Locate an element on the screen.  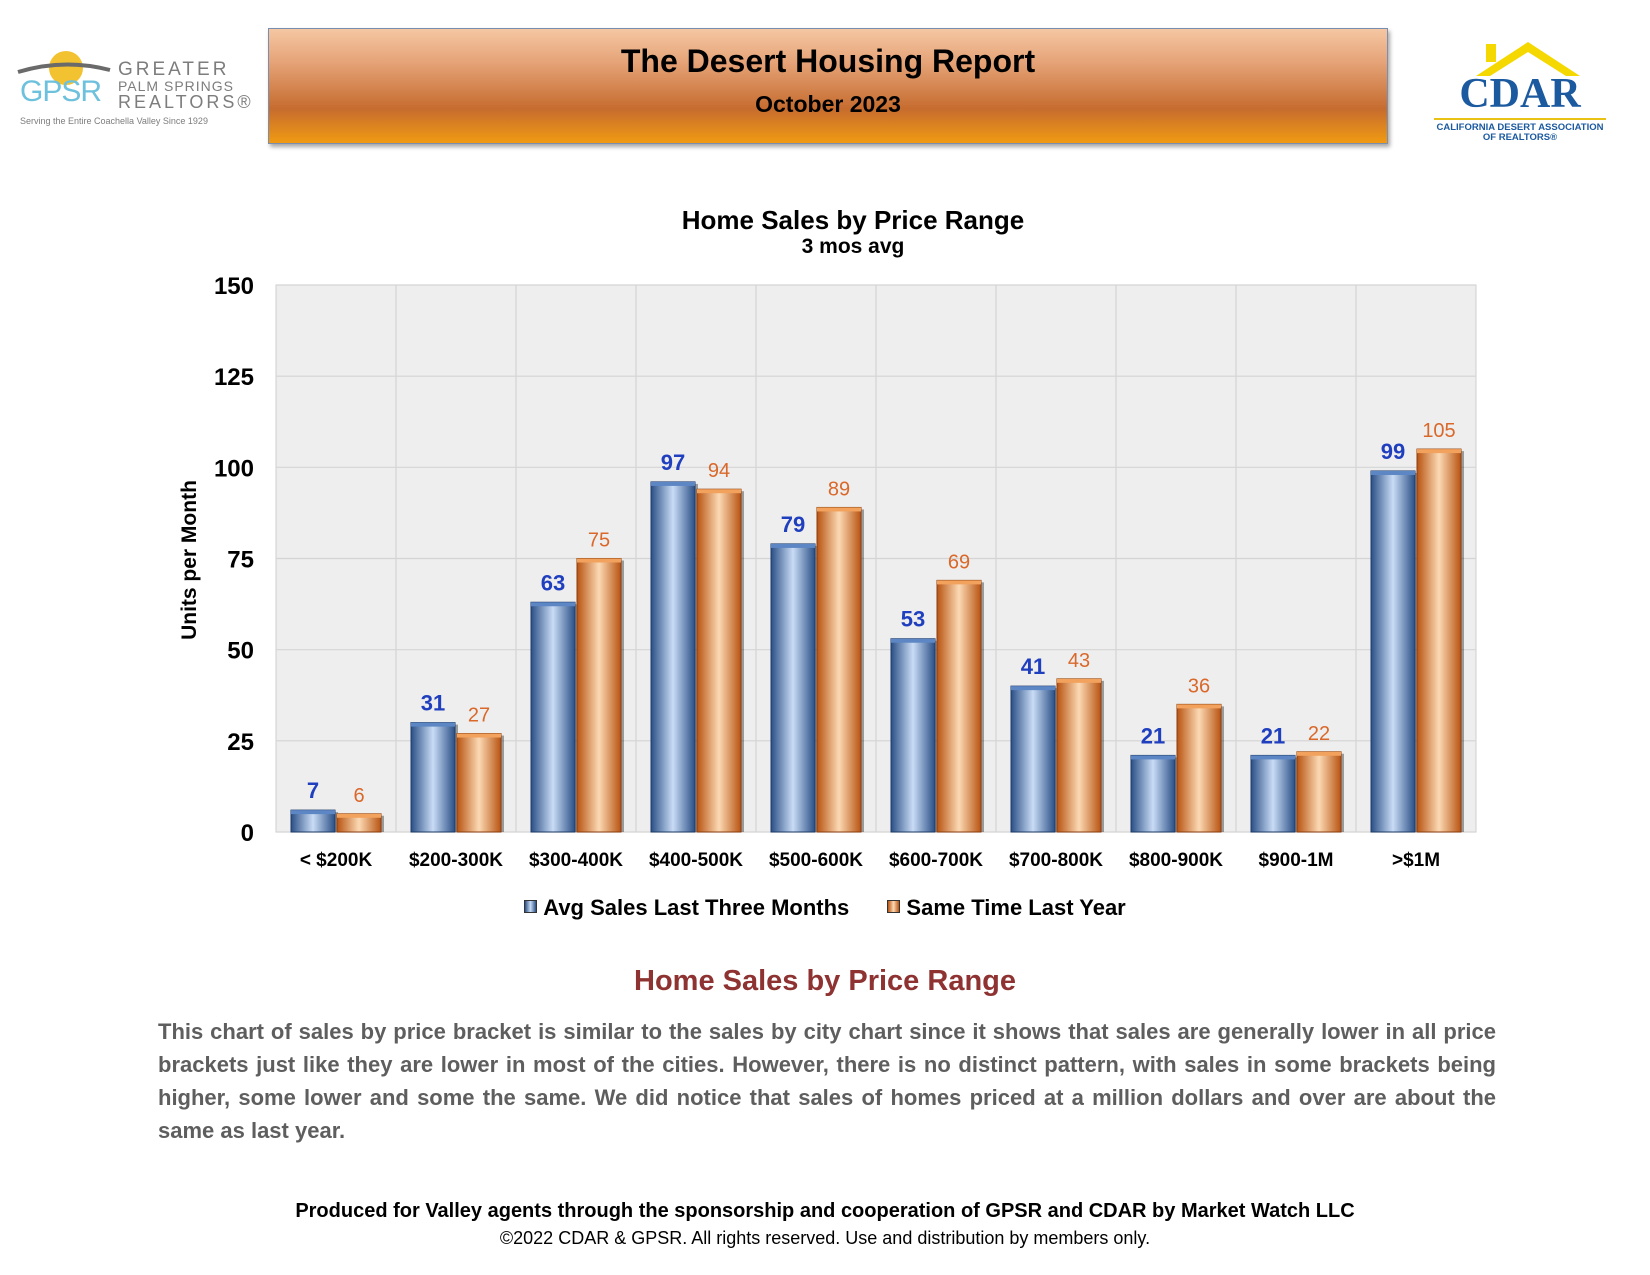
y-tick-label: 50 is located at coordinates (240, 651).